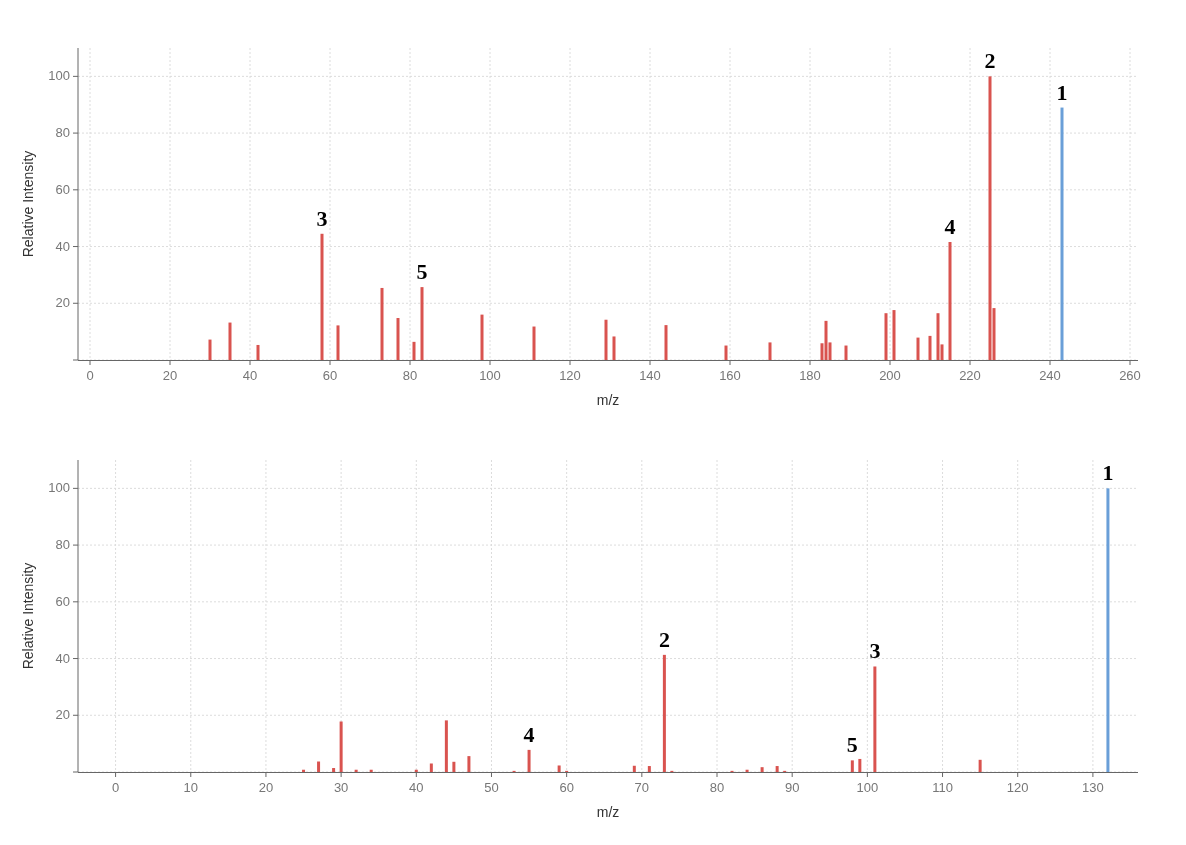 This screenshot has height=845, width=1186. What do you see at coordinates (970, 375) in the screenshot?
I see `x-tick-label: 220` at bounding box center [970, 375].